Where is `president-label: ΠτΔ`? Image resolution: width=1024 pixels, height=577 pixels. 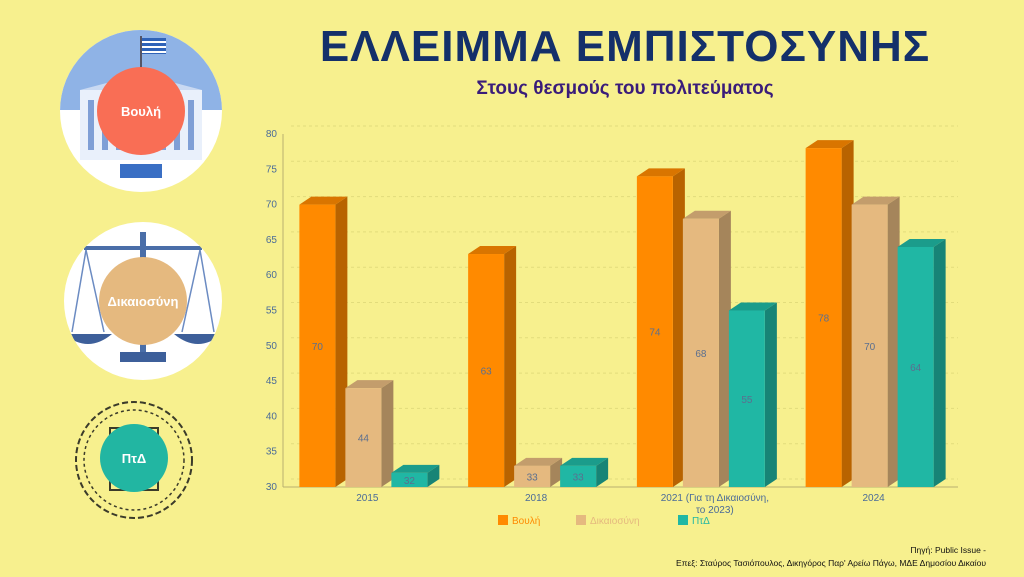
president-label: ΠτΔ is located at coordinates (134, 458).